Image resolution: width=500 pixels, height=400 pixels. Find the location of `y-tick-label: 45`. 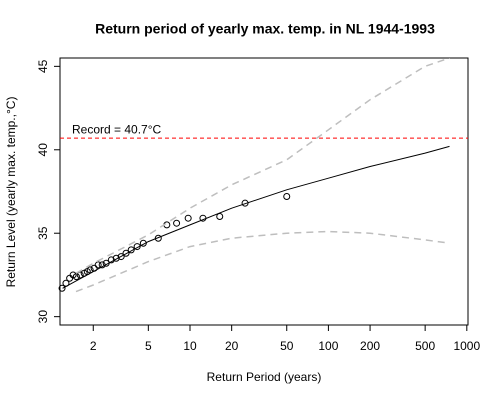

y-tick-label: 45 is located at coordinates (43, 66).